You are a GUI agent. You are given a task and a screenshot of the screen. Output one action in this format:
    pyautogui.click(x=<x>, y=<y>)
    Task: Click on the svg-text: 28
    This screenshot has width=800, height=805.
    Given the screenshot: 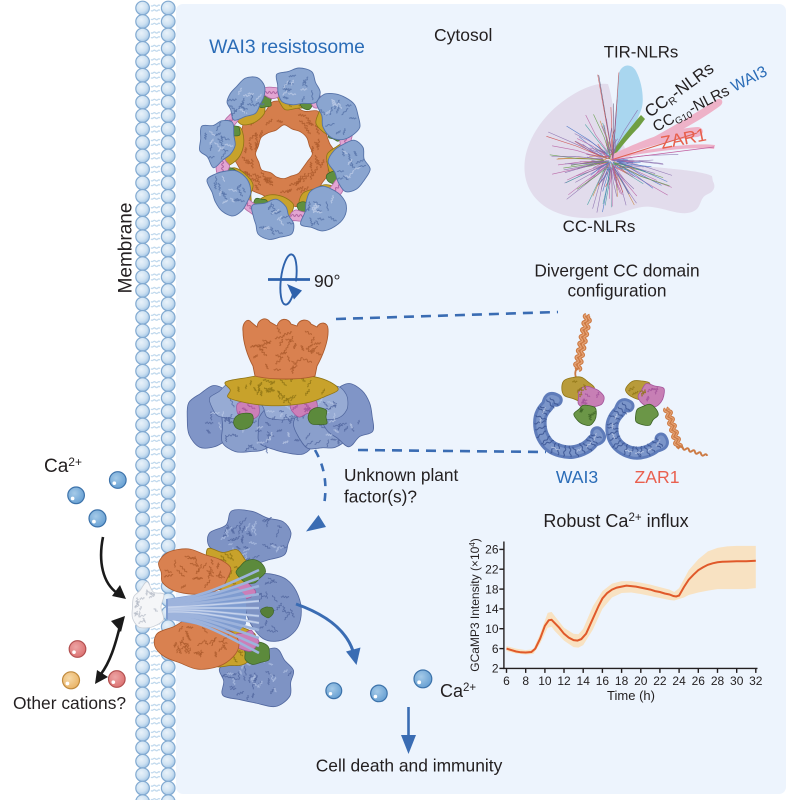 What is the action you would take?
    pyautogui.click(x=718, y=681)
    